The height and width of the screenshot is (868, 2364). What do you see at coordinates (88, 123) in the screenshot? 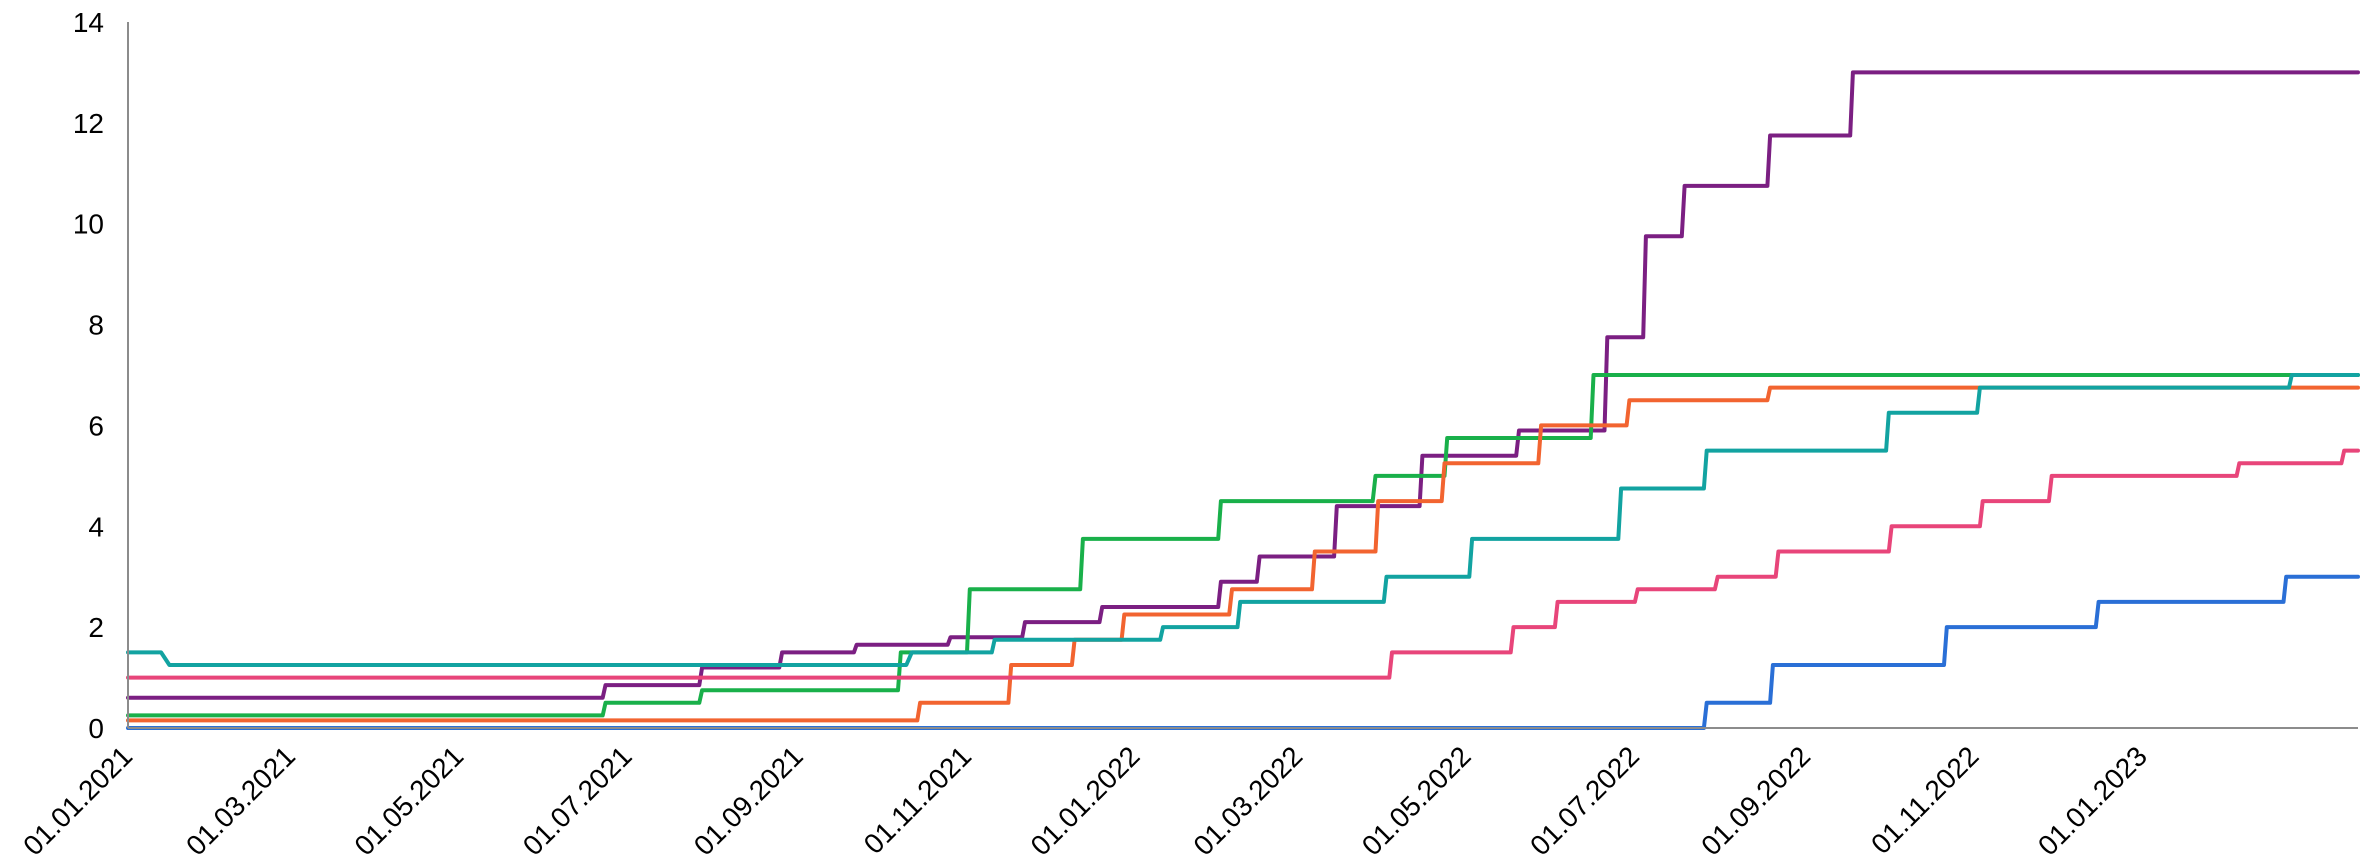
I see `y-tick-label-6: 12` at bounding box center [88, 123].